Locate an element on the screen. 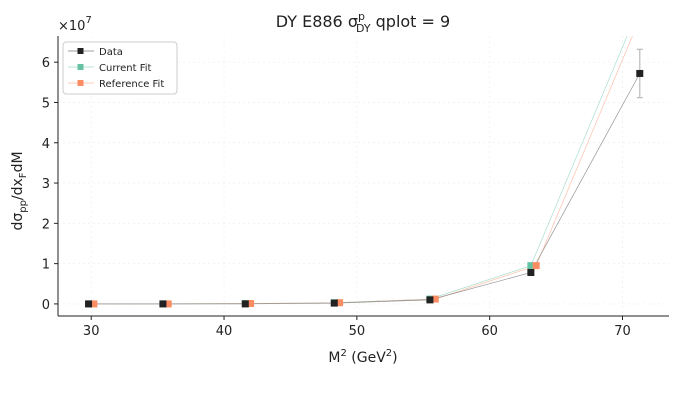 The height and width of the screenshot is (407, 677). y-tick-label: 1 is located at coordinates (46, 265).